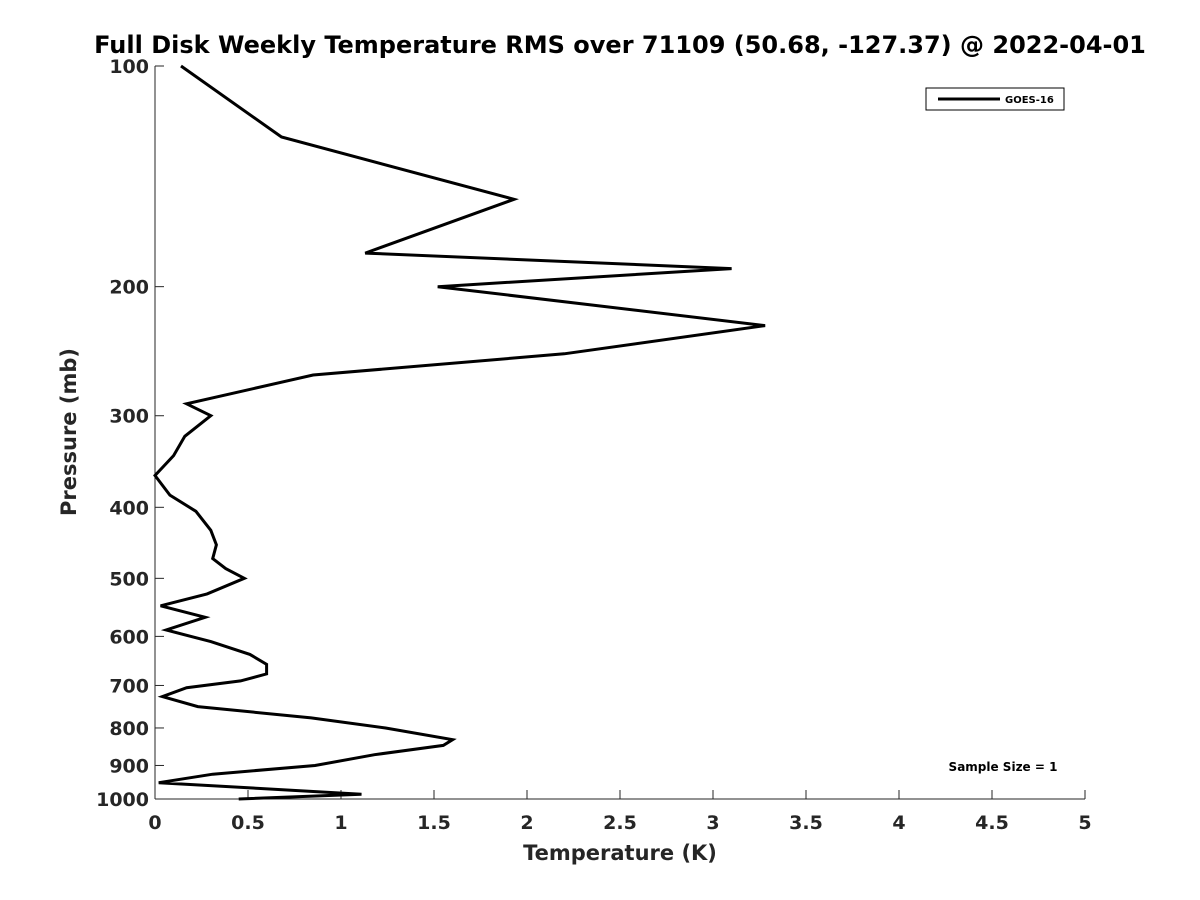 The height and width of the screenshot is (900, 1200). Describe the element at coordinates (129, 766) in the screenshot. I see `y-tick-label: 900` at that location.